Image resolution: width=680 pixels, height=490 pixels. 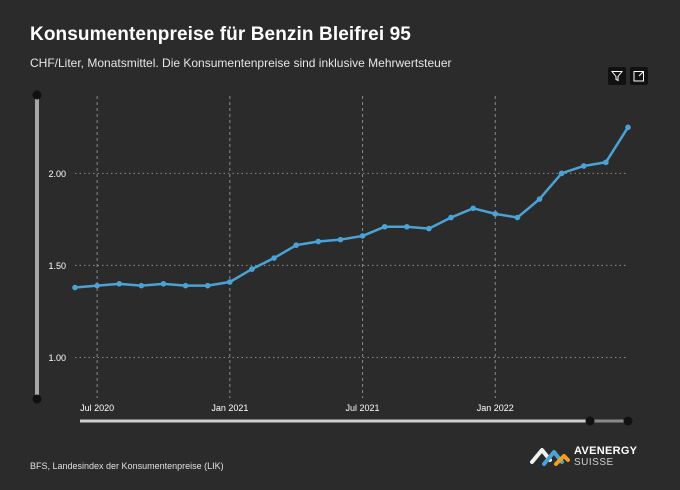 What do you see at coordinates (97, 408) in the screenshot?
I see `x-tick-label: Jul 2020` at bounding box center [97, 408].